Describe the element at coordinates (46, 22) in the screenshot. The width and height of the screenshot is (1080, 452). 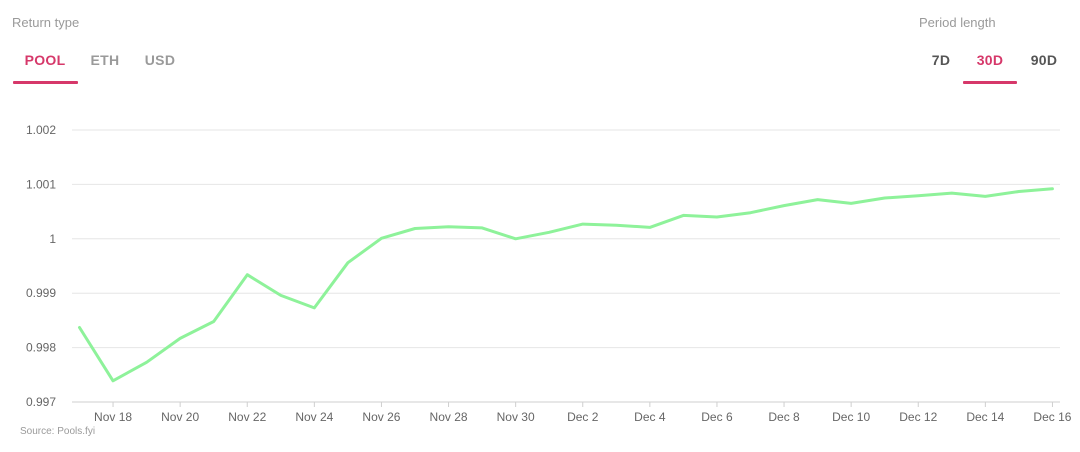
I see `return-type-label: Return type` at that location.